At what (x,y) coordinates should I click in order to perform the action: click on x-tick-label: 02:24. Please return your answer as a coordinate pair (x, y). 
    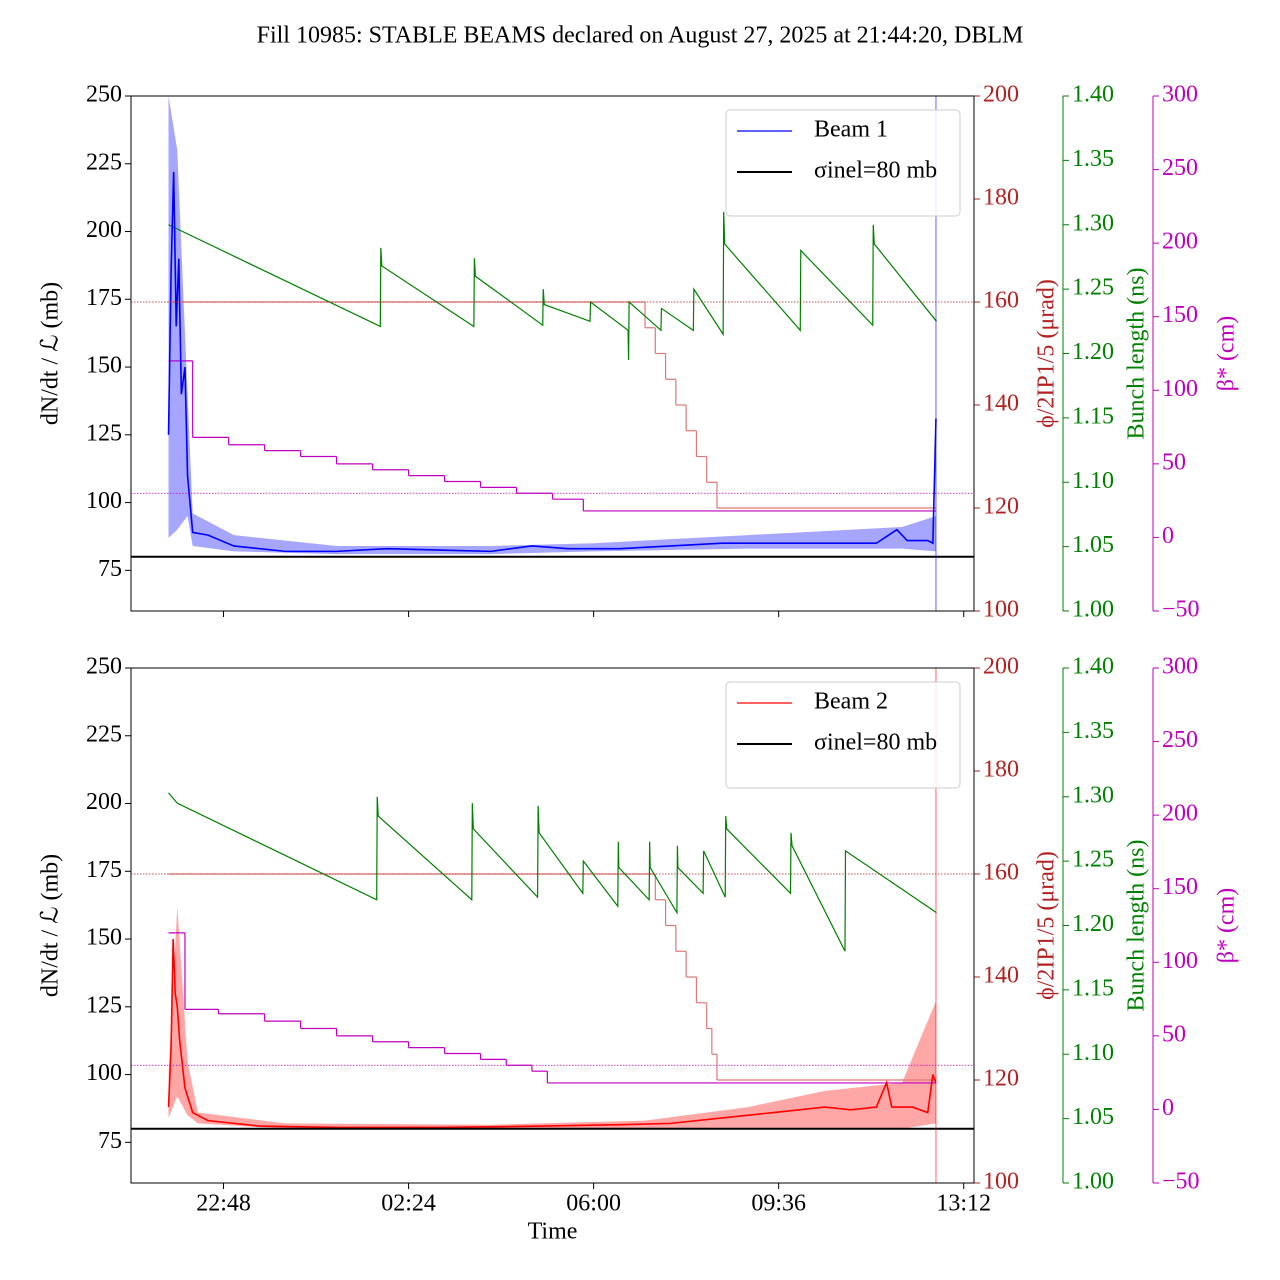
    Looking at the image, I should click on (408, 1204).